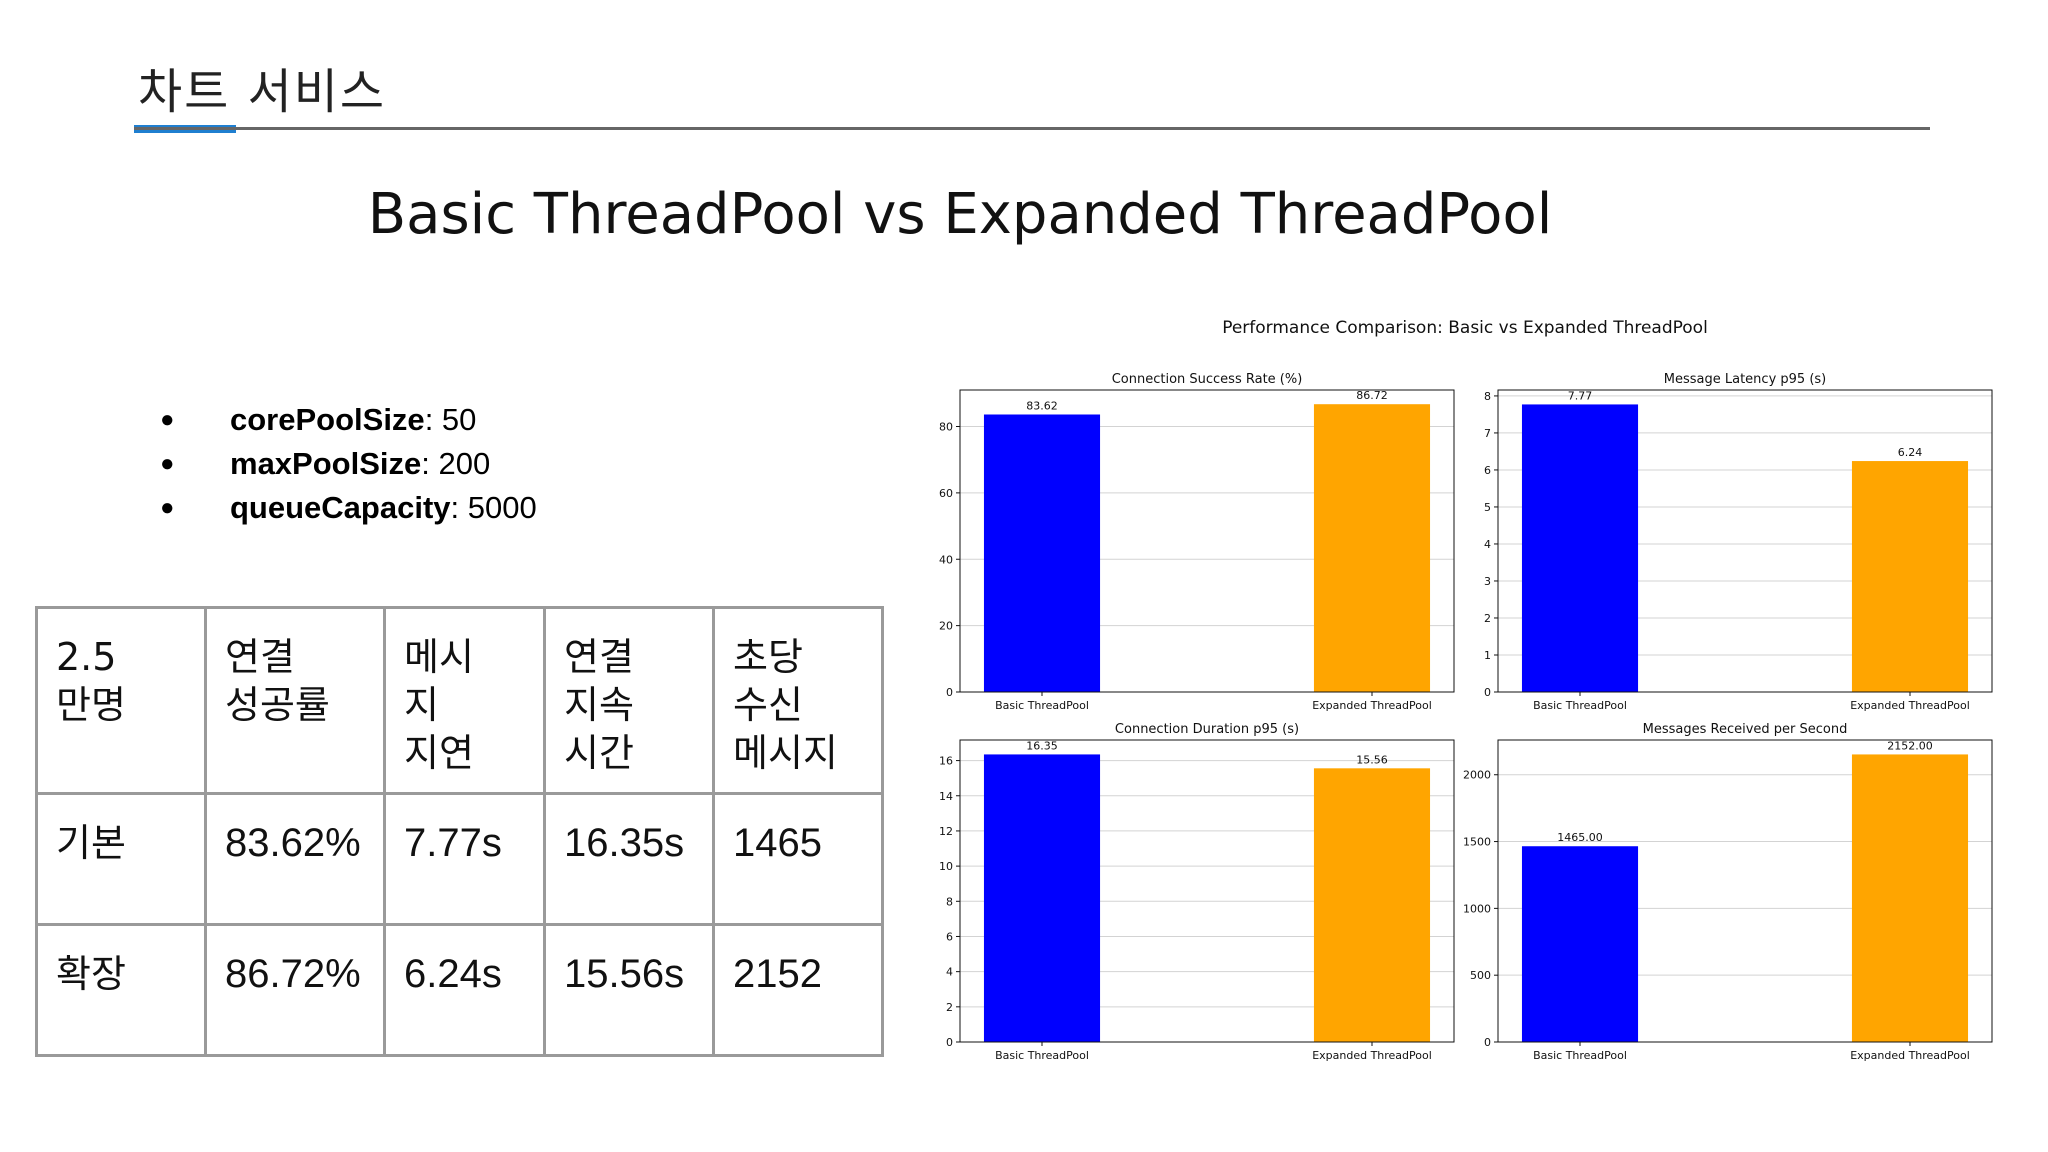 The width and height of the screenshot is (2048, 1152). I want to click on header-divider, so click(1032, 128).